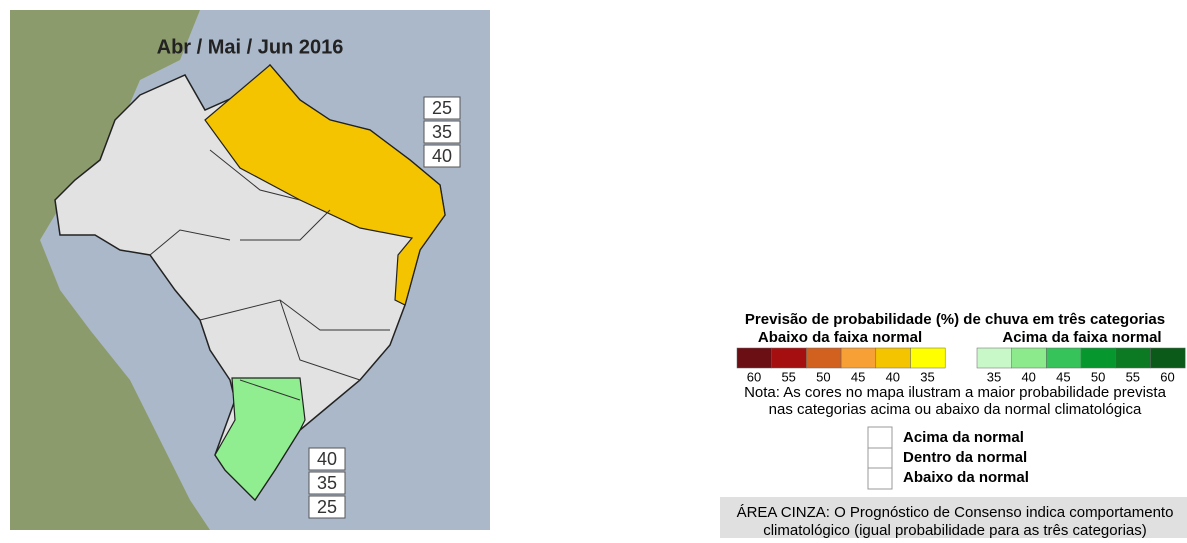 This screenshot has height=543, width=1187. I want to click on state-borders, so click(269, 275).